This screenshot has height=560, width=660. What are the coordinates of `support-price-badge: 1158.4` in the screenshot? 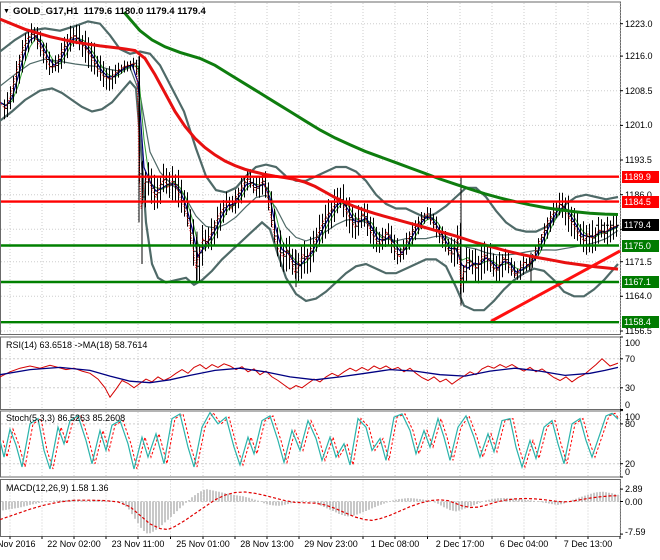 It's located at (640, 322).